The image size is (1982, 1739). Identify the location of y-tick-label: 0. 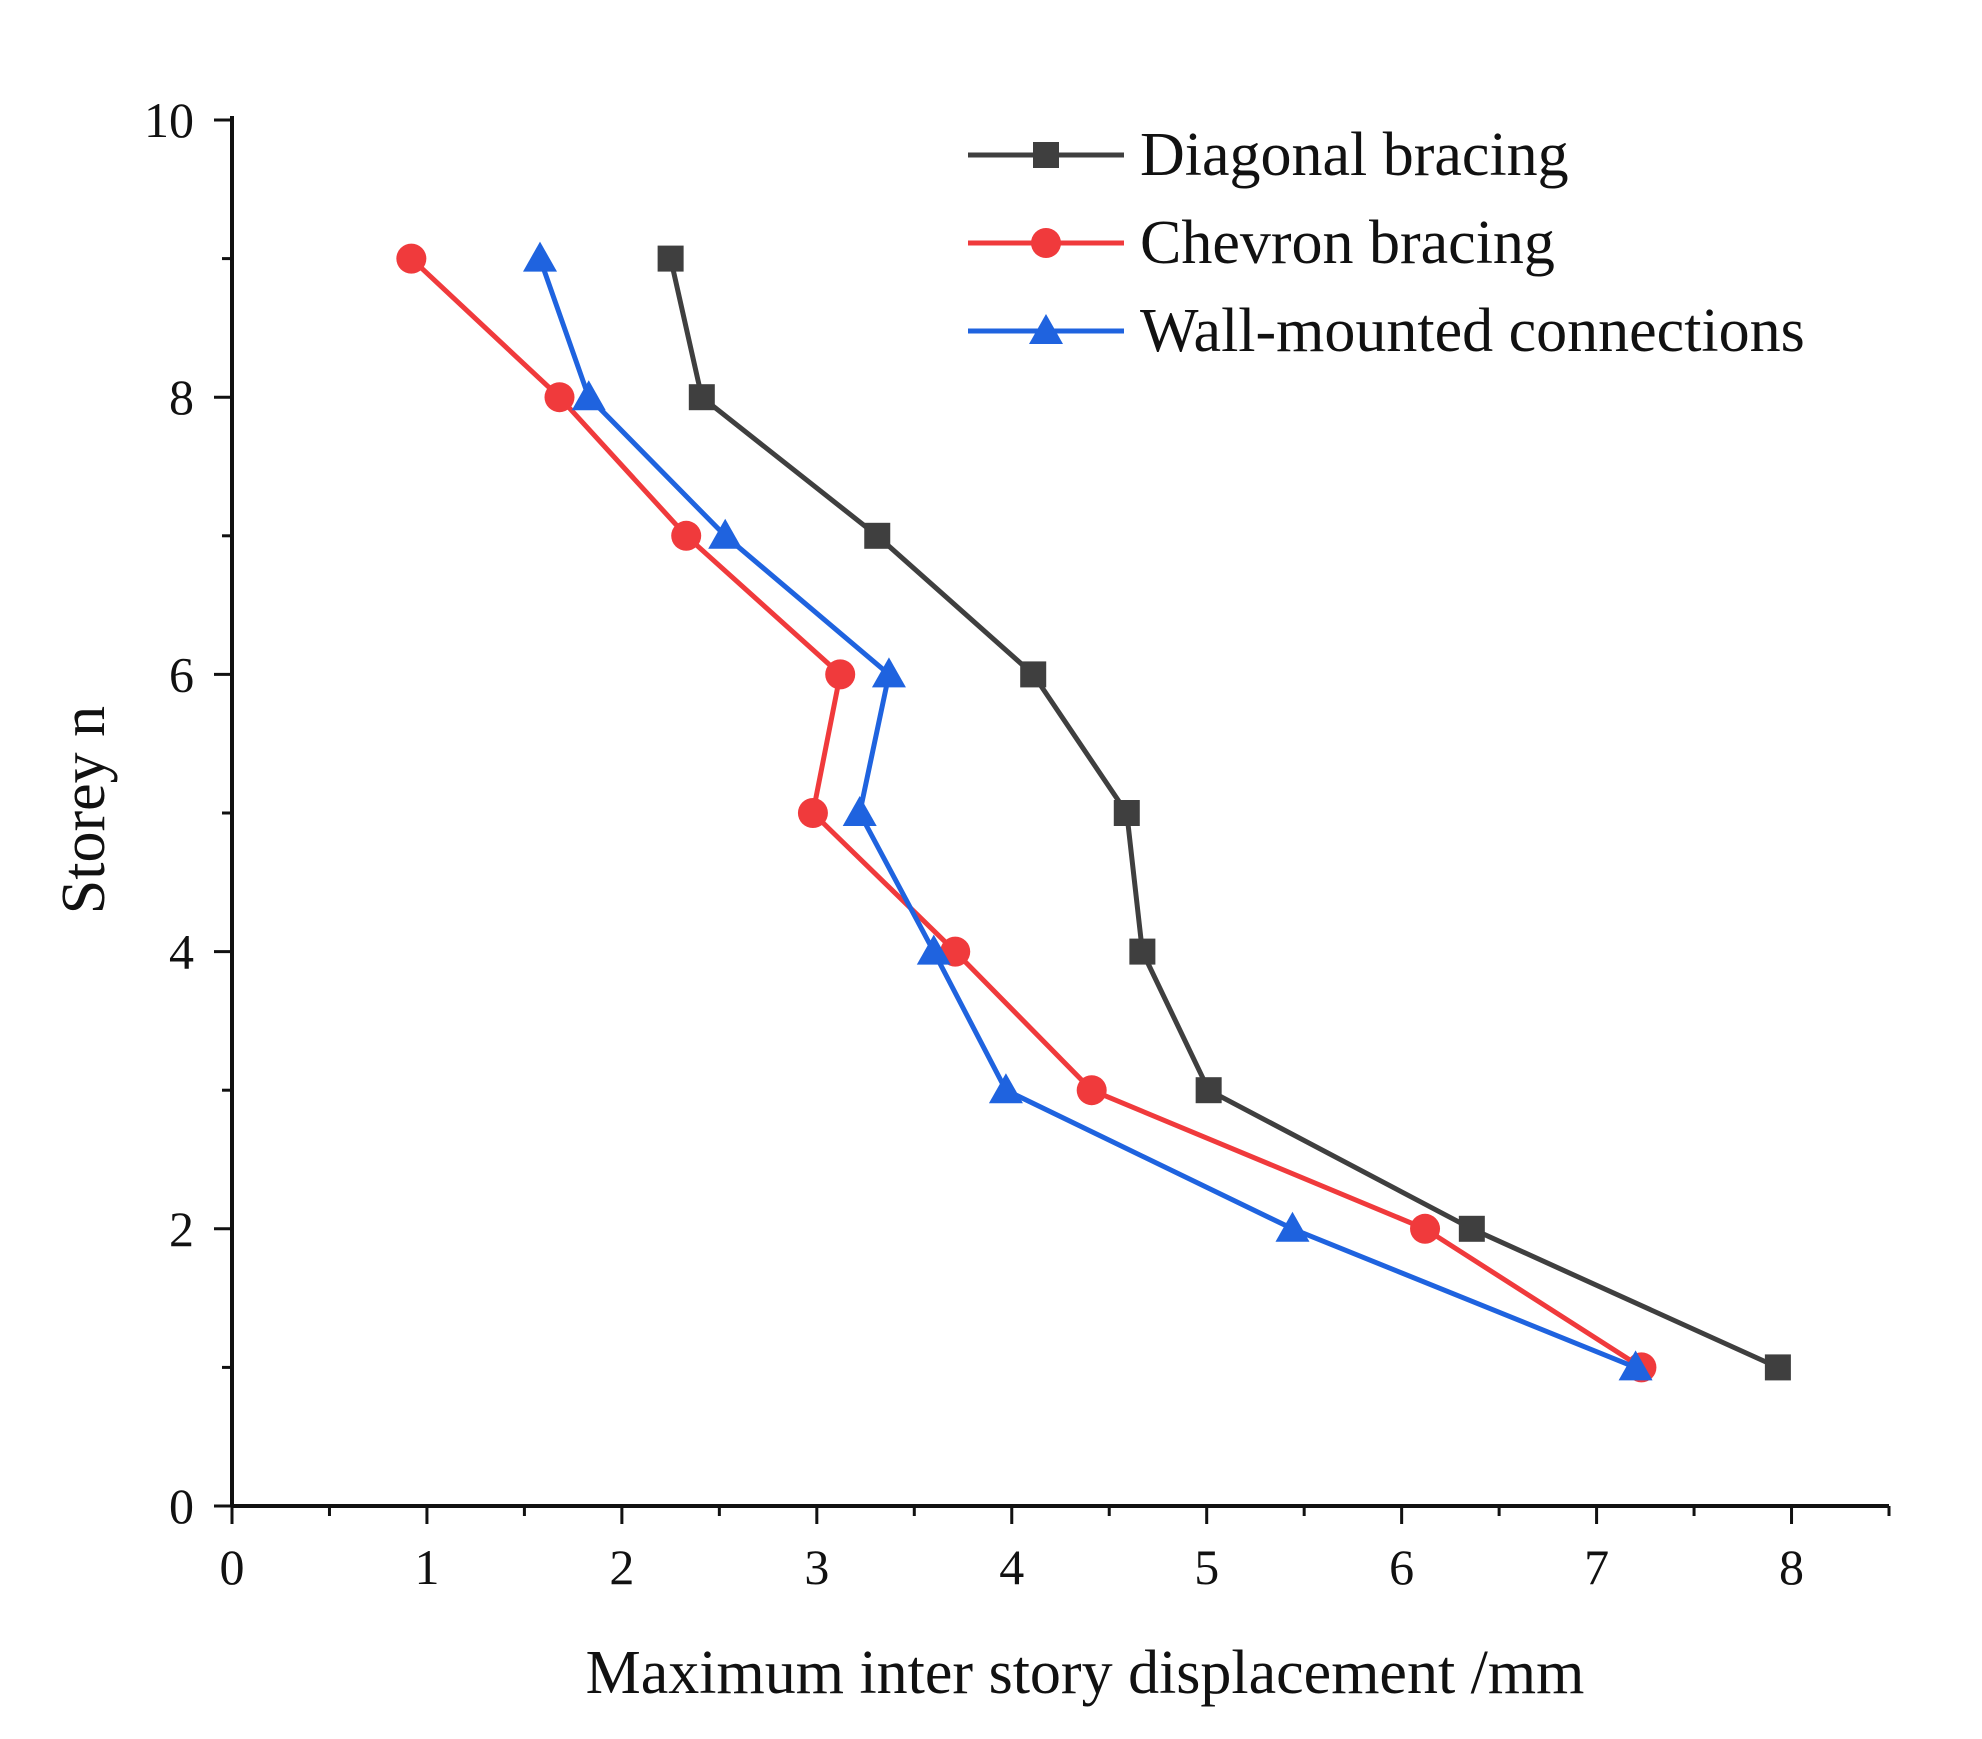
(181, 1506).